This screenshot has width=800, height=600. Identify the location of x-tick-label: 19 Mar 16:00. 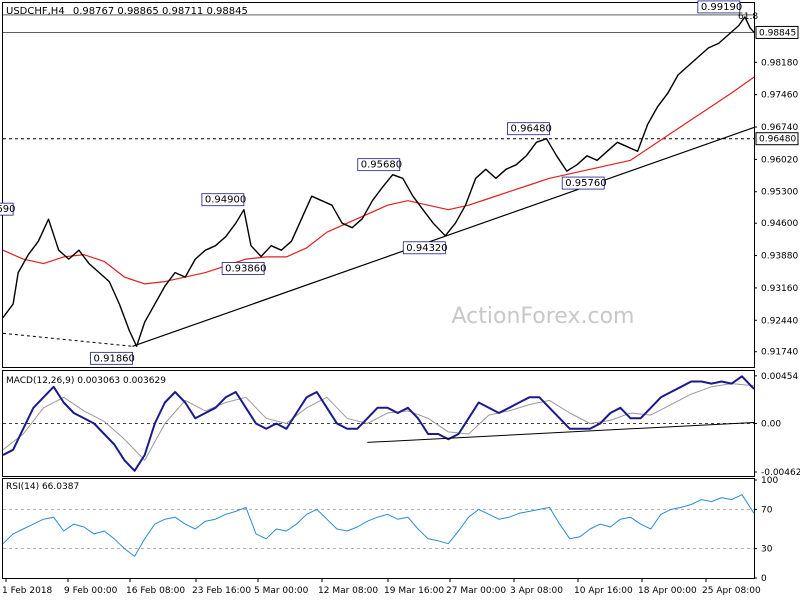
(414, 591).